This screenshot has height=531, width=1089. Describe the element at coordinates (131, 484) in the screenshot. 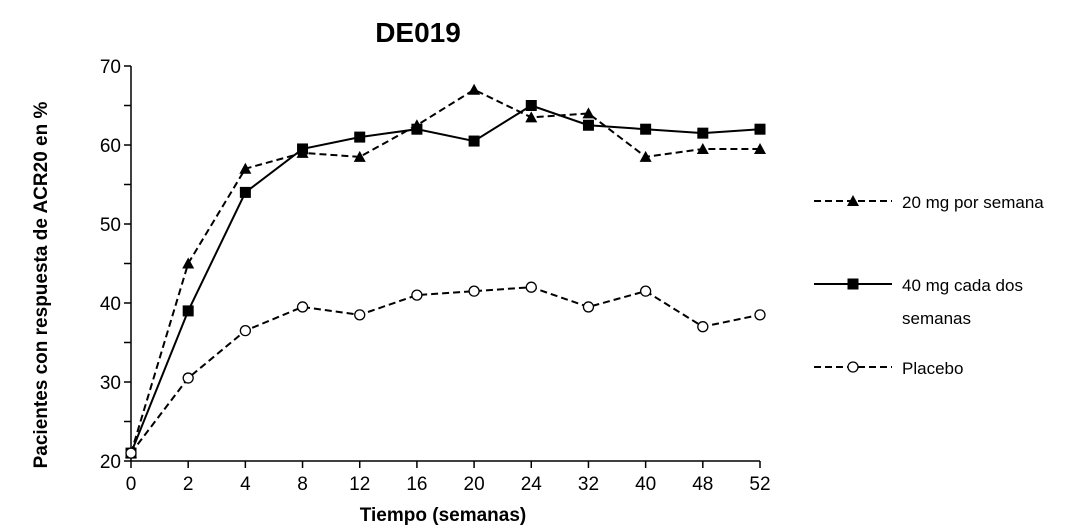

I see `x-tick-label: 0` at that location.